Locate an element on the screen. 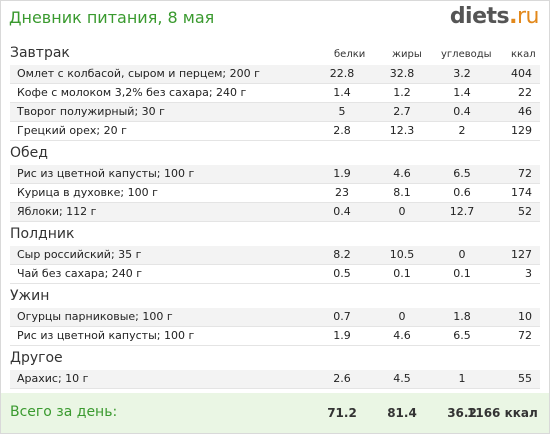  carbs-value: 0.4 is located at coordinates (462, 111).